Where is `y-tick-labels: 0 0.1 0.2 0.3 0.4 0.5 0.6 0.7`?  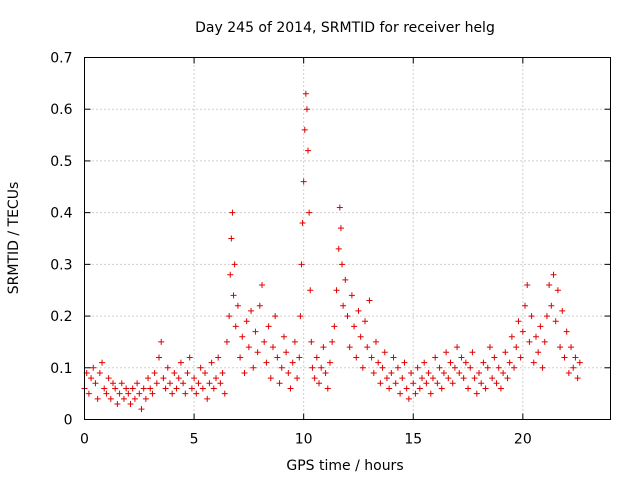
y-tick-labels: 0 0.1 0.2 0.3 0.4 0.5 0.6 0.7 is located at coordinates (61, 240).